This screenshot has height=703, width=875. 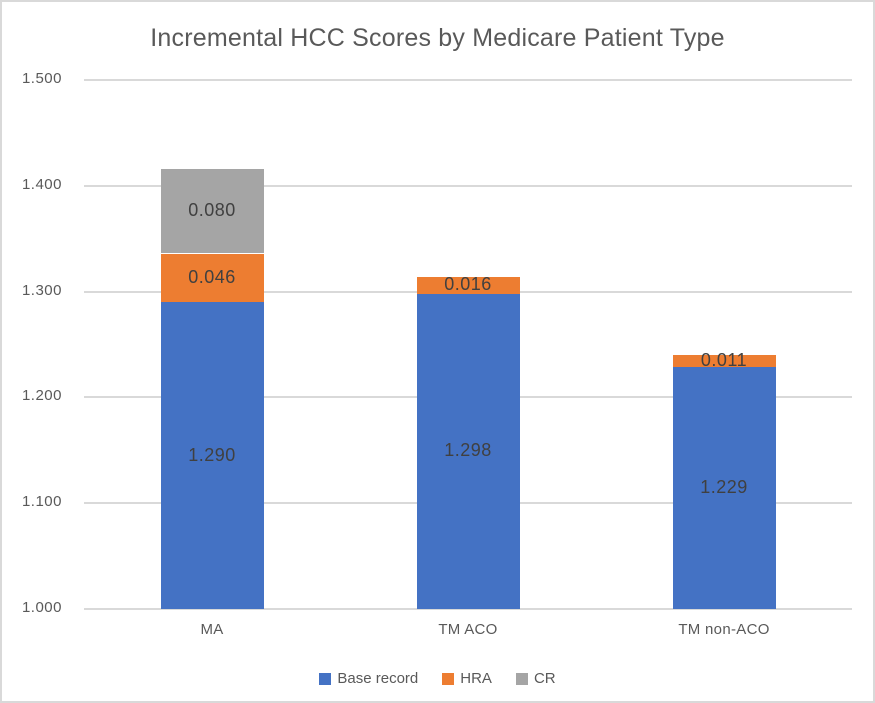 I want to click on data-label: 0.011, so click(x=724, y=359).